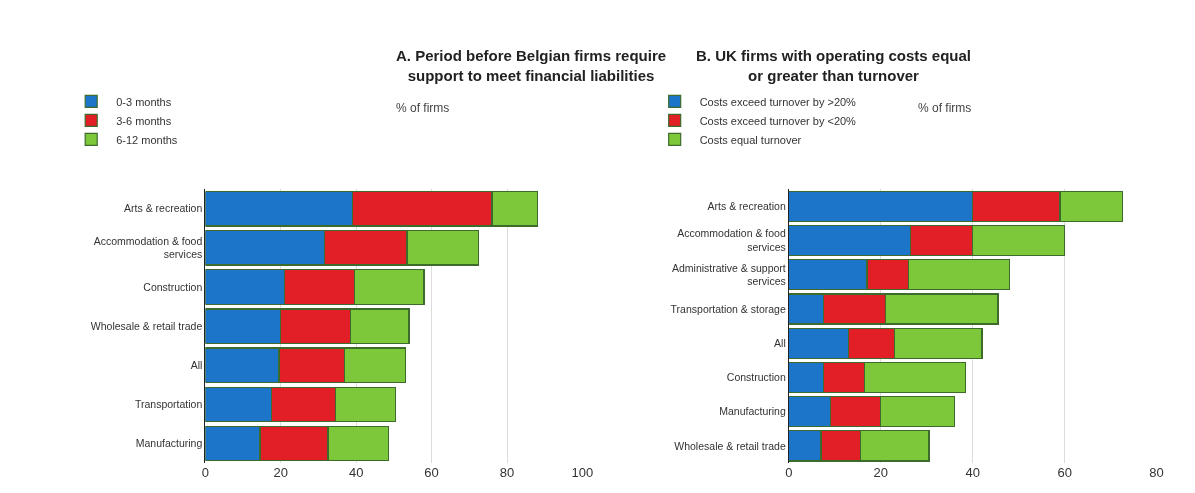 This screenshot has height=493, width=1195. I want to click on legend-label: Costs equal turnover, so click(750, 139).